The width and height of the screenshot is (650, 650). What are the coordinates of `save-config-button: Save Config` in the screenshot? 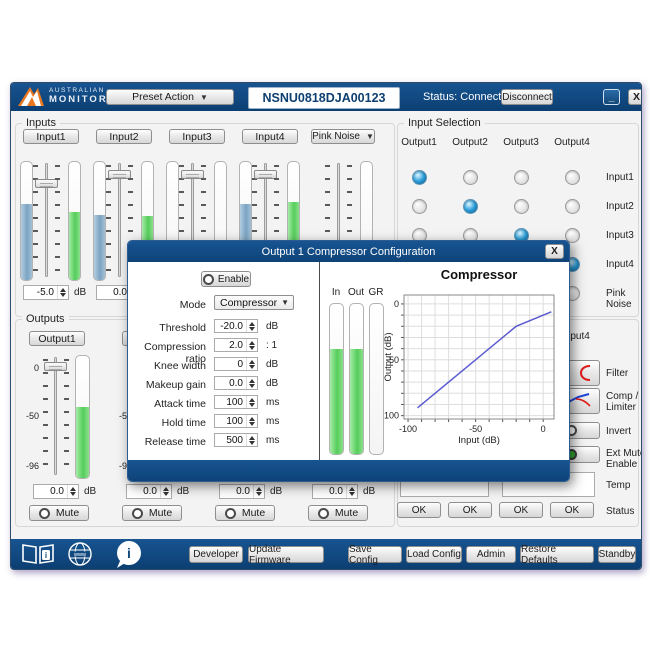 It's located at (375, 555).